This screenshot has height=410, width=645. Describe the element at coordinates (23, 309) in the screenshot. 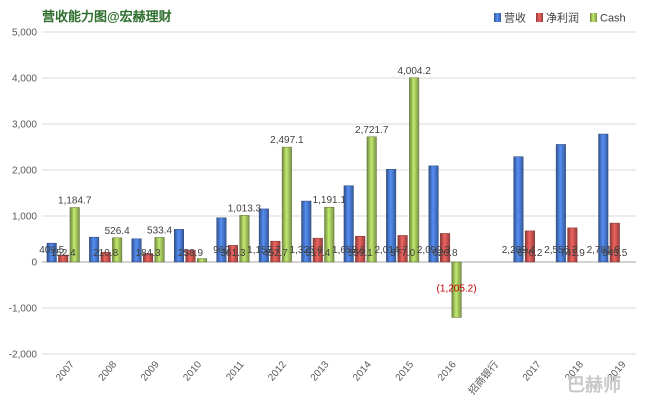

I see `y-tick-label: -1,000` at that location.